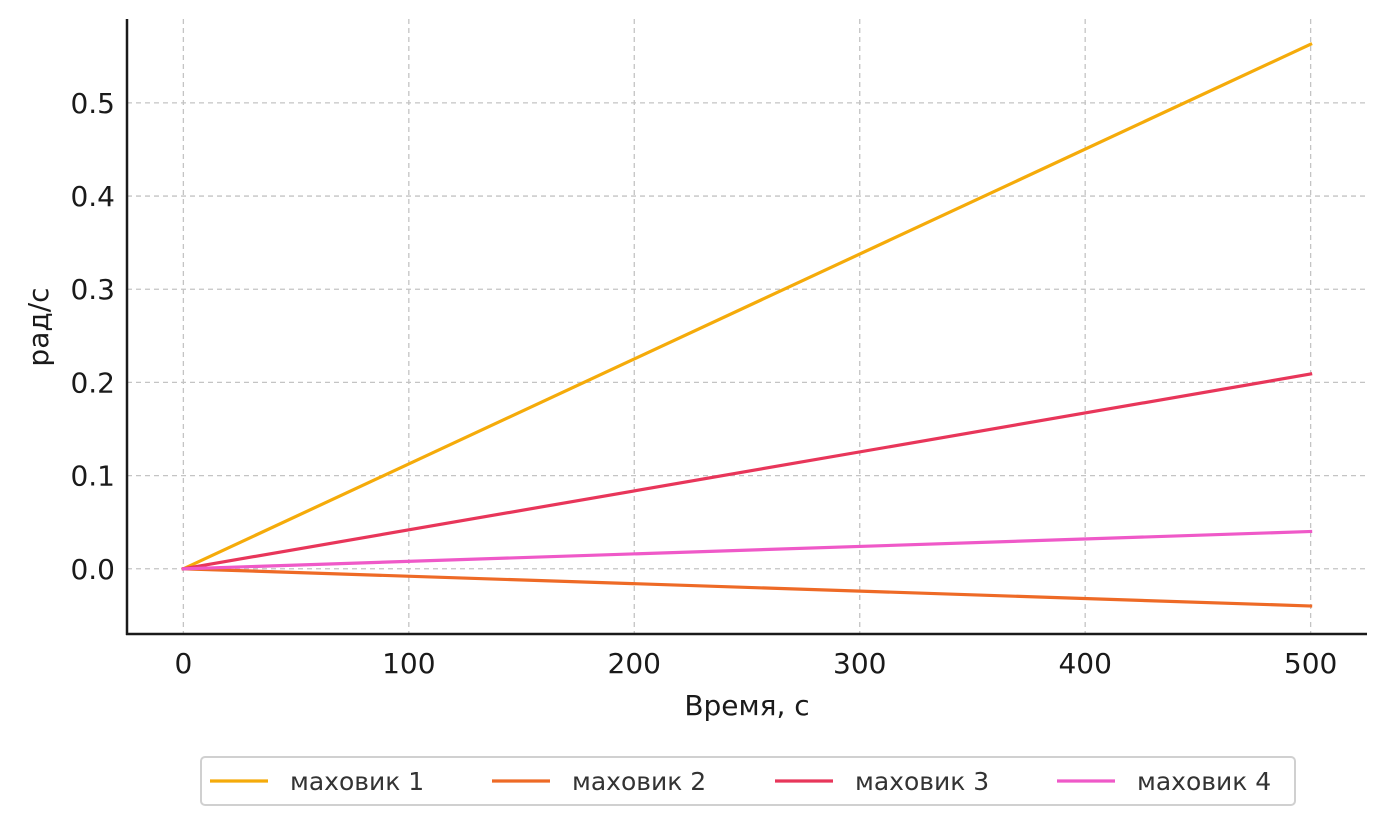 The image size is (1387, 826). Describe the element at coordinates (1084, 663) in the screenshot. I see `x-tick-label-4: 400` at that location.